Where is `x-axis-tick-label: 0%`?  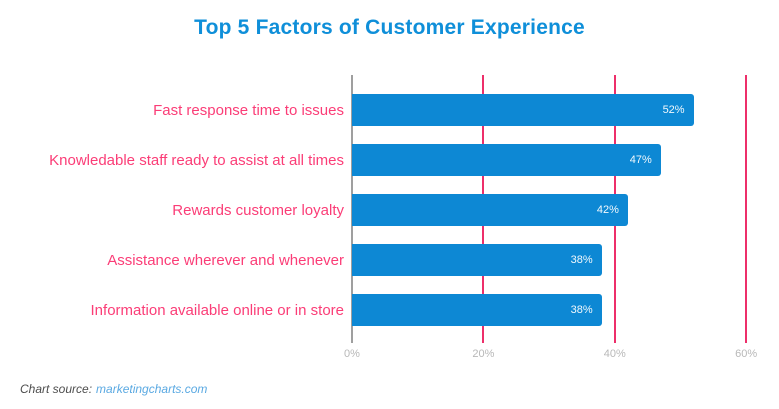
x-axis-tick-label: 0% is located at coordinates (352, 354).